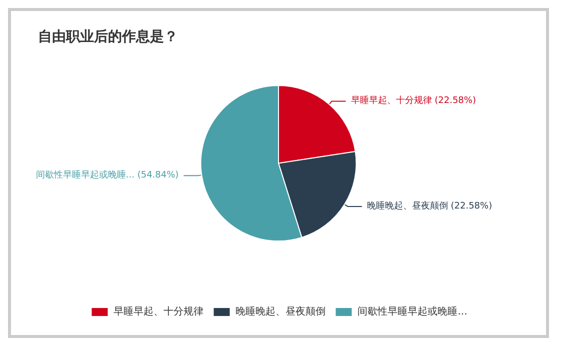 Image resolution: width=561 pixels, height=350 pixels. What do you see at coordinates (429, 207) in the screenshot?
I see `category-label: 晚睡晚起、昼夜颠倒 (22.58%)` at bounding box center [429, 207].